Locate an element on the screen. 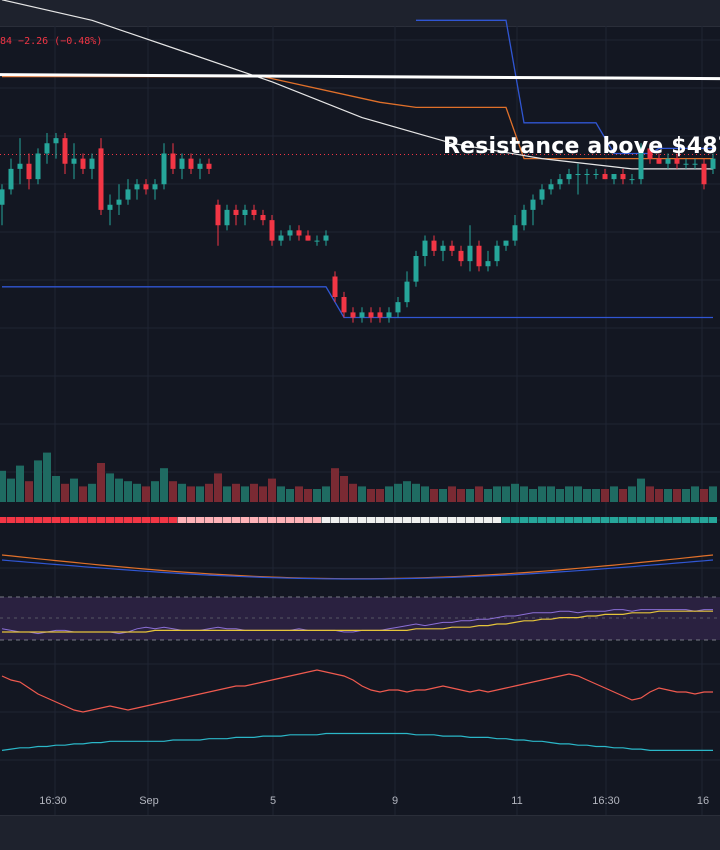 This screenshot has height=850, width=720. resistance-annotation: Resistance above $487 is located at coordinates (581, 146).